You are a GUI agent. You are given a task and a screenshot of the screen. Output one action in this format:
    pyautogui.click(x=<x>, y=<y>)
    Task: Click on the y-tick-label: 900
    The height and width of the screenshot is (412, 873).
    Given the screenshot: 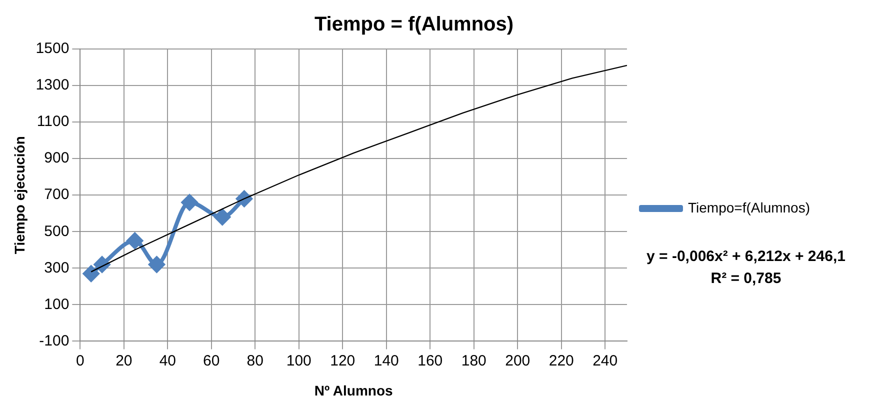 What is the action you would take?
    pyautogui.click(x=57, y=158)
    